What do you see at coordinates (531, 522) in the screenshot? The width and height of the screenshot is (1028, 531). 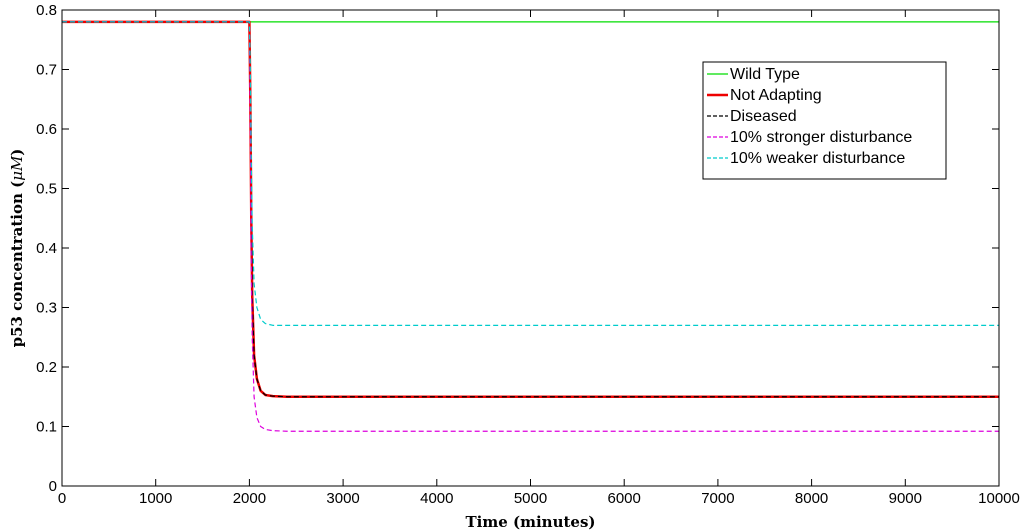 I see `x-axis-title: Time (minutes)` at bounding box center [531, 522].